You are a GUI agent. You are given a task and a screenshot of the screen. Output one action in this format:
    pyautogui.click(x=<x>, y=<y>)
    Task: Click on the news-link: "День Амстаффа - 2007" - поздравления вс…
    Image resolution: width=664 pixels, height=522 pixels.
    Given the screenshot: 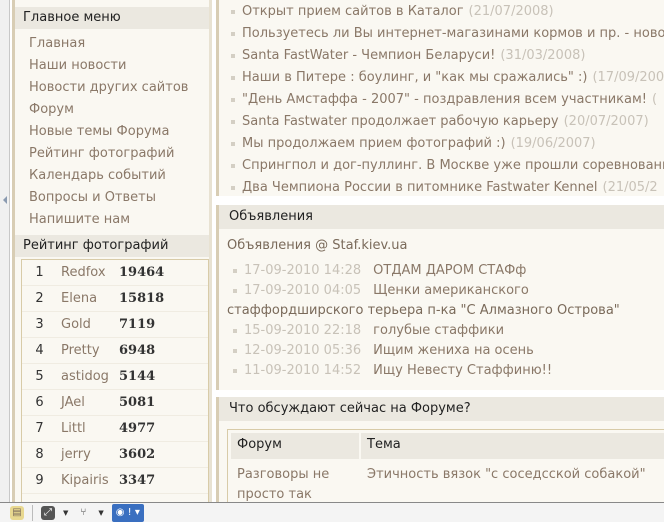 What is the action you would take?
    pyautogui.click(x=445, y=99)
    